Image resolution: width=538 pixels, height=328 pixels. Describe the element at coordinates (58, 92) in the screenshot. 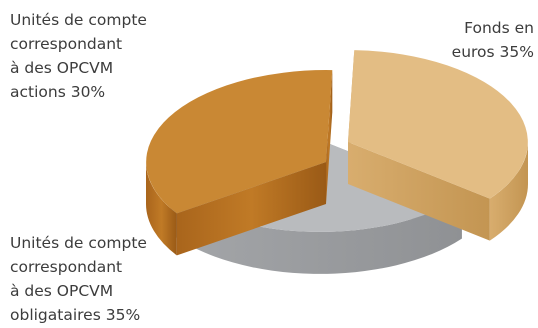

I see `slice-label-line: actions 30%` at that location.